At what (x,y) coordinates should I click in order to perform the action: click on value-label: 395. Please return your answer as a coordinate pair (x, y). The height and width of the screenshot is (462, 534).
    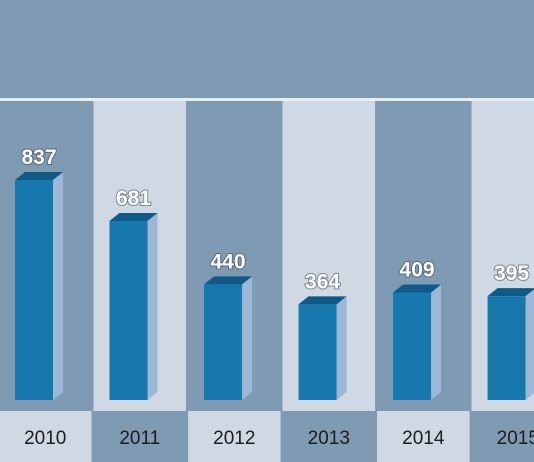
    Looking at the image, I should click on (511, 273).